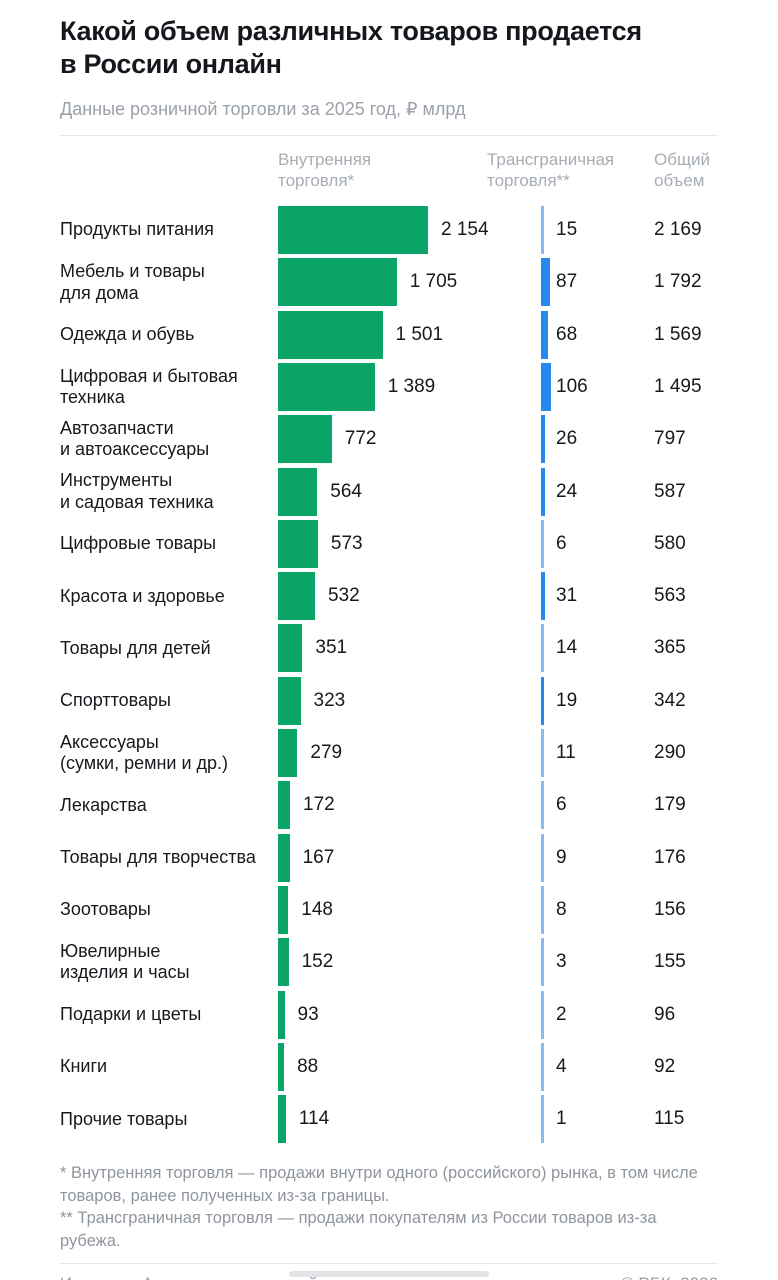  I want to click on total-value: 563, so click(670, 596).